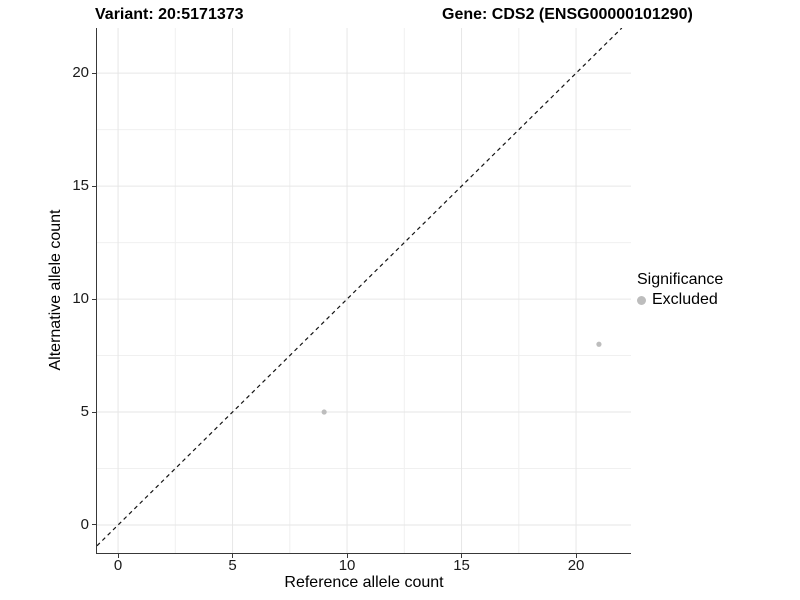 The width and height of the screenshot is (800, 600). I want to click on y-tick-label: 5, so click(84, 412).